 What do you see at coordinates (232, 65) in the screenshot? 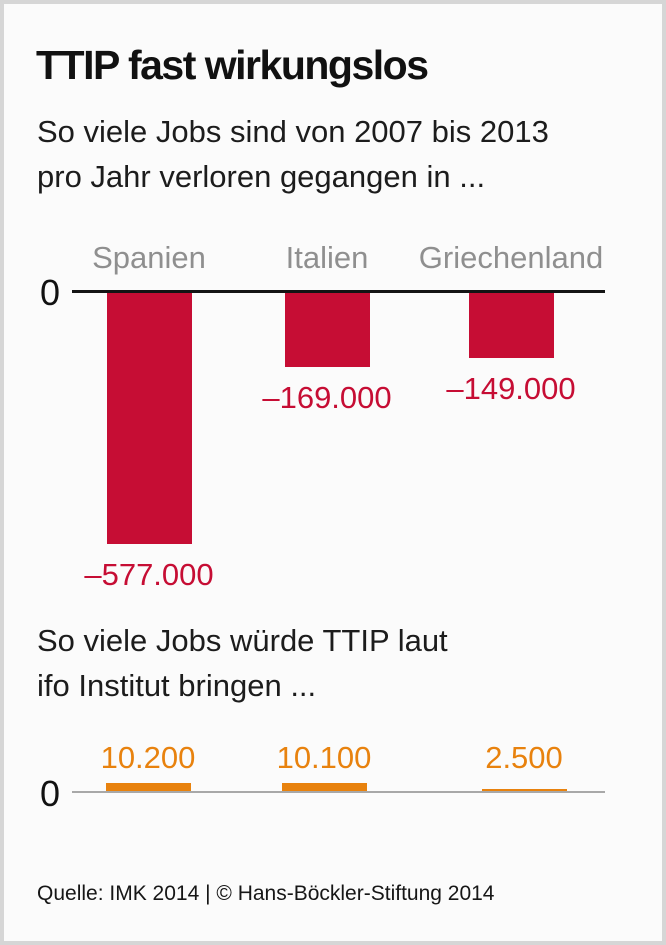
I see `chart-title: TTIP fast wirkungslos` at bounding box center [232, 65].